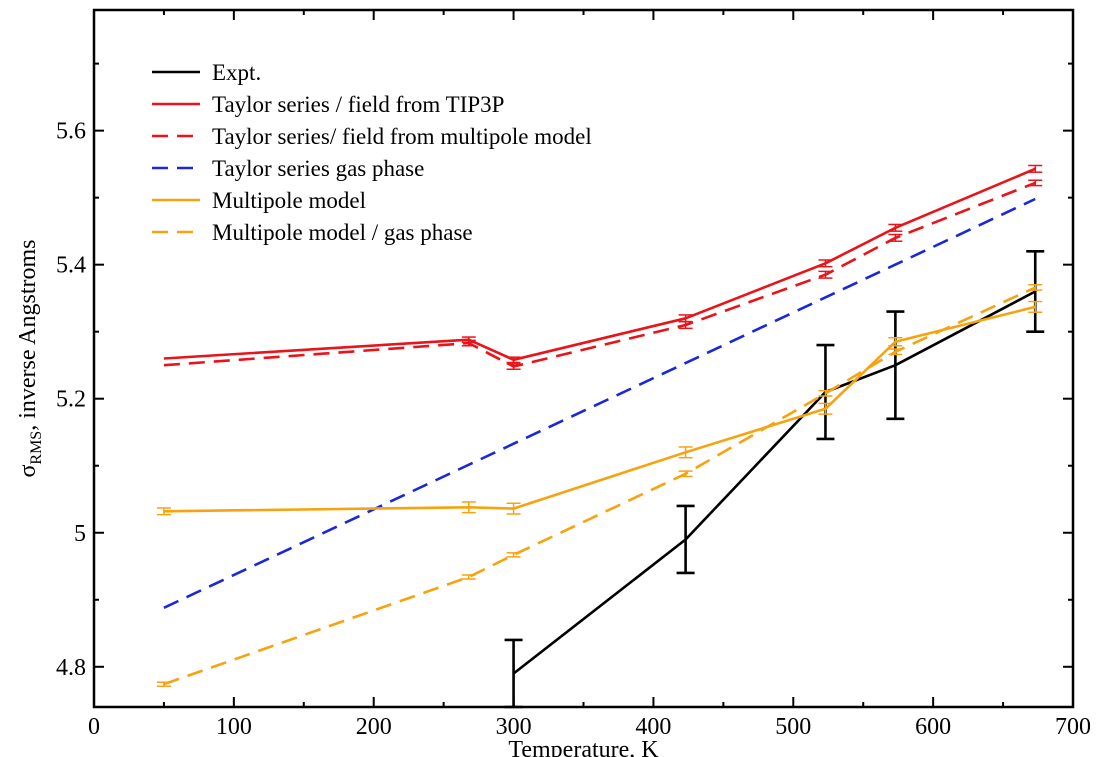 This screenshot has width=1099, height=757. I want to click on x-axis-label: Temperature, K, so click(583, 747).